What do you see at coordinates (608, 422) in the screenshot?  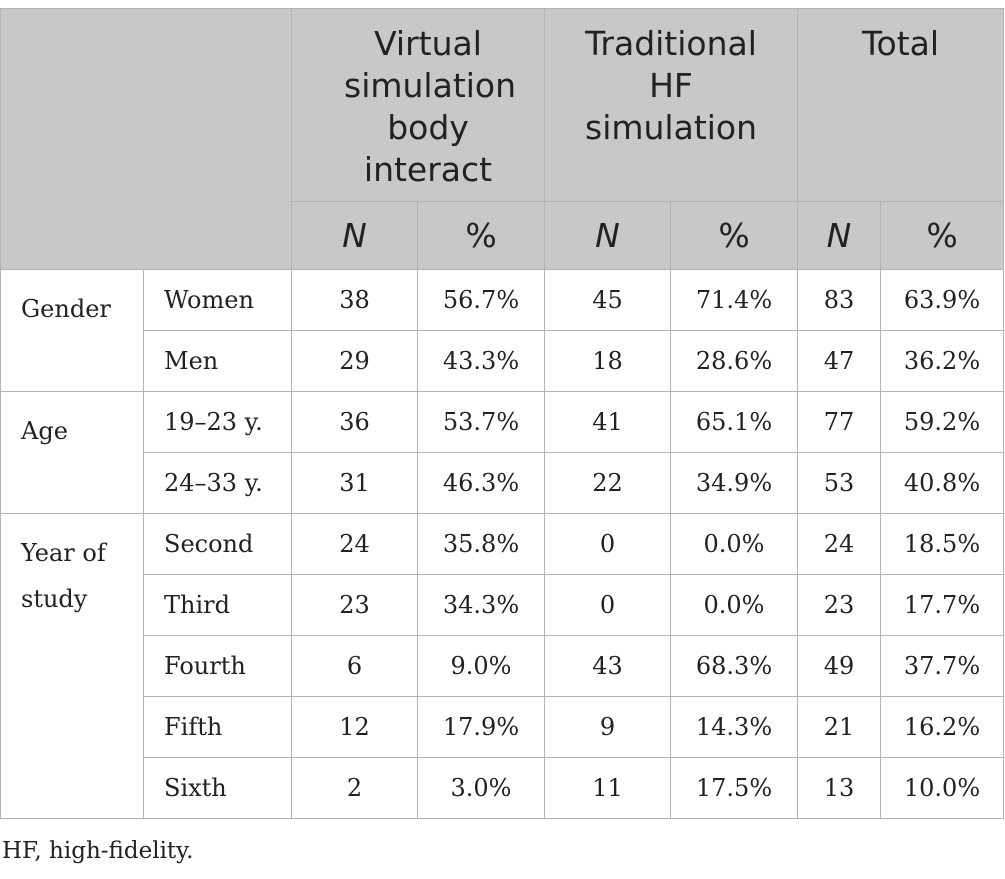 I see `value-cell: 41` at bounding box center [608, 422].